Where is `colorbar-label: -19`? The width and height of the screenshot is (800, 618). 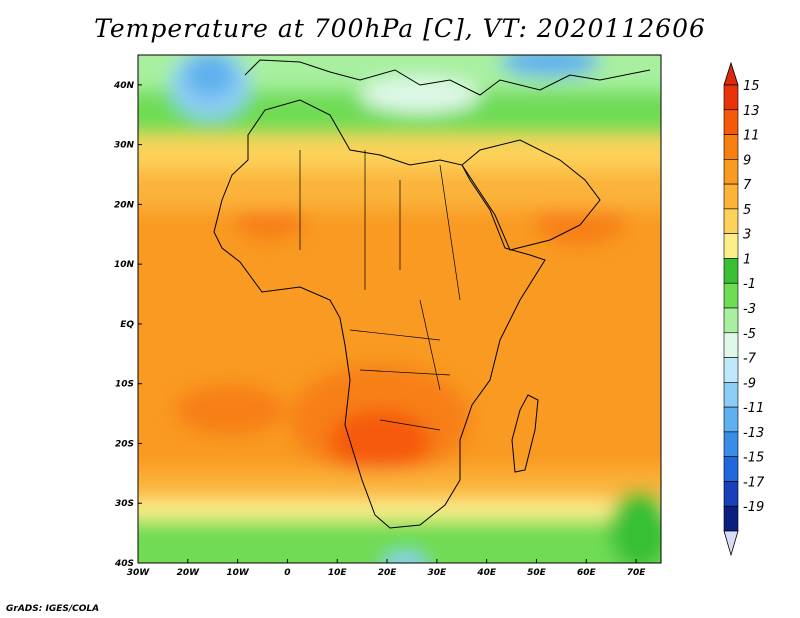
colorbar-label: -19 is located at coordinates (753, 507).